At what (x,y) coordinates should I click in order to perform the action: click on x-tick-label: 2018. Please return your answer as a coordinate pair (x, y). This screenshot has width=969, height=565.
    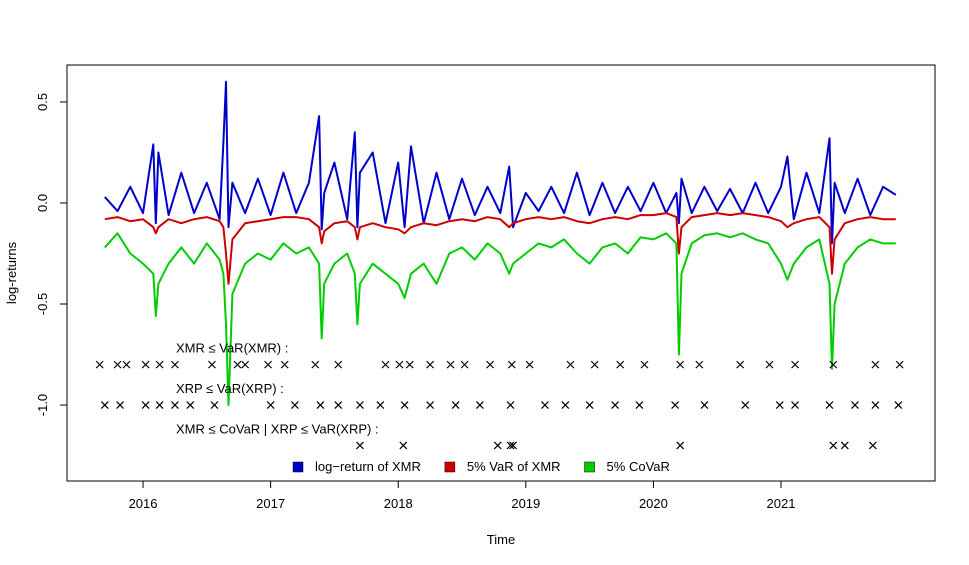
    Looking at the image, I should click on (398, 503).